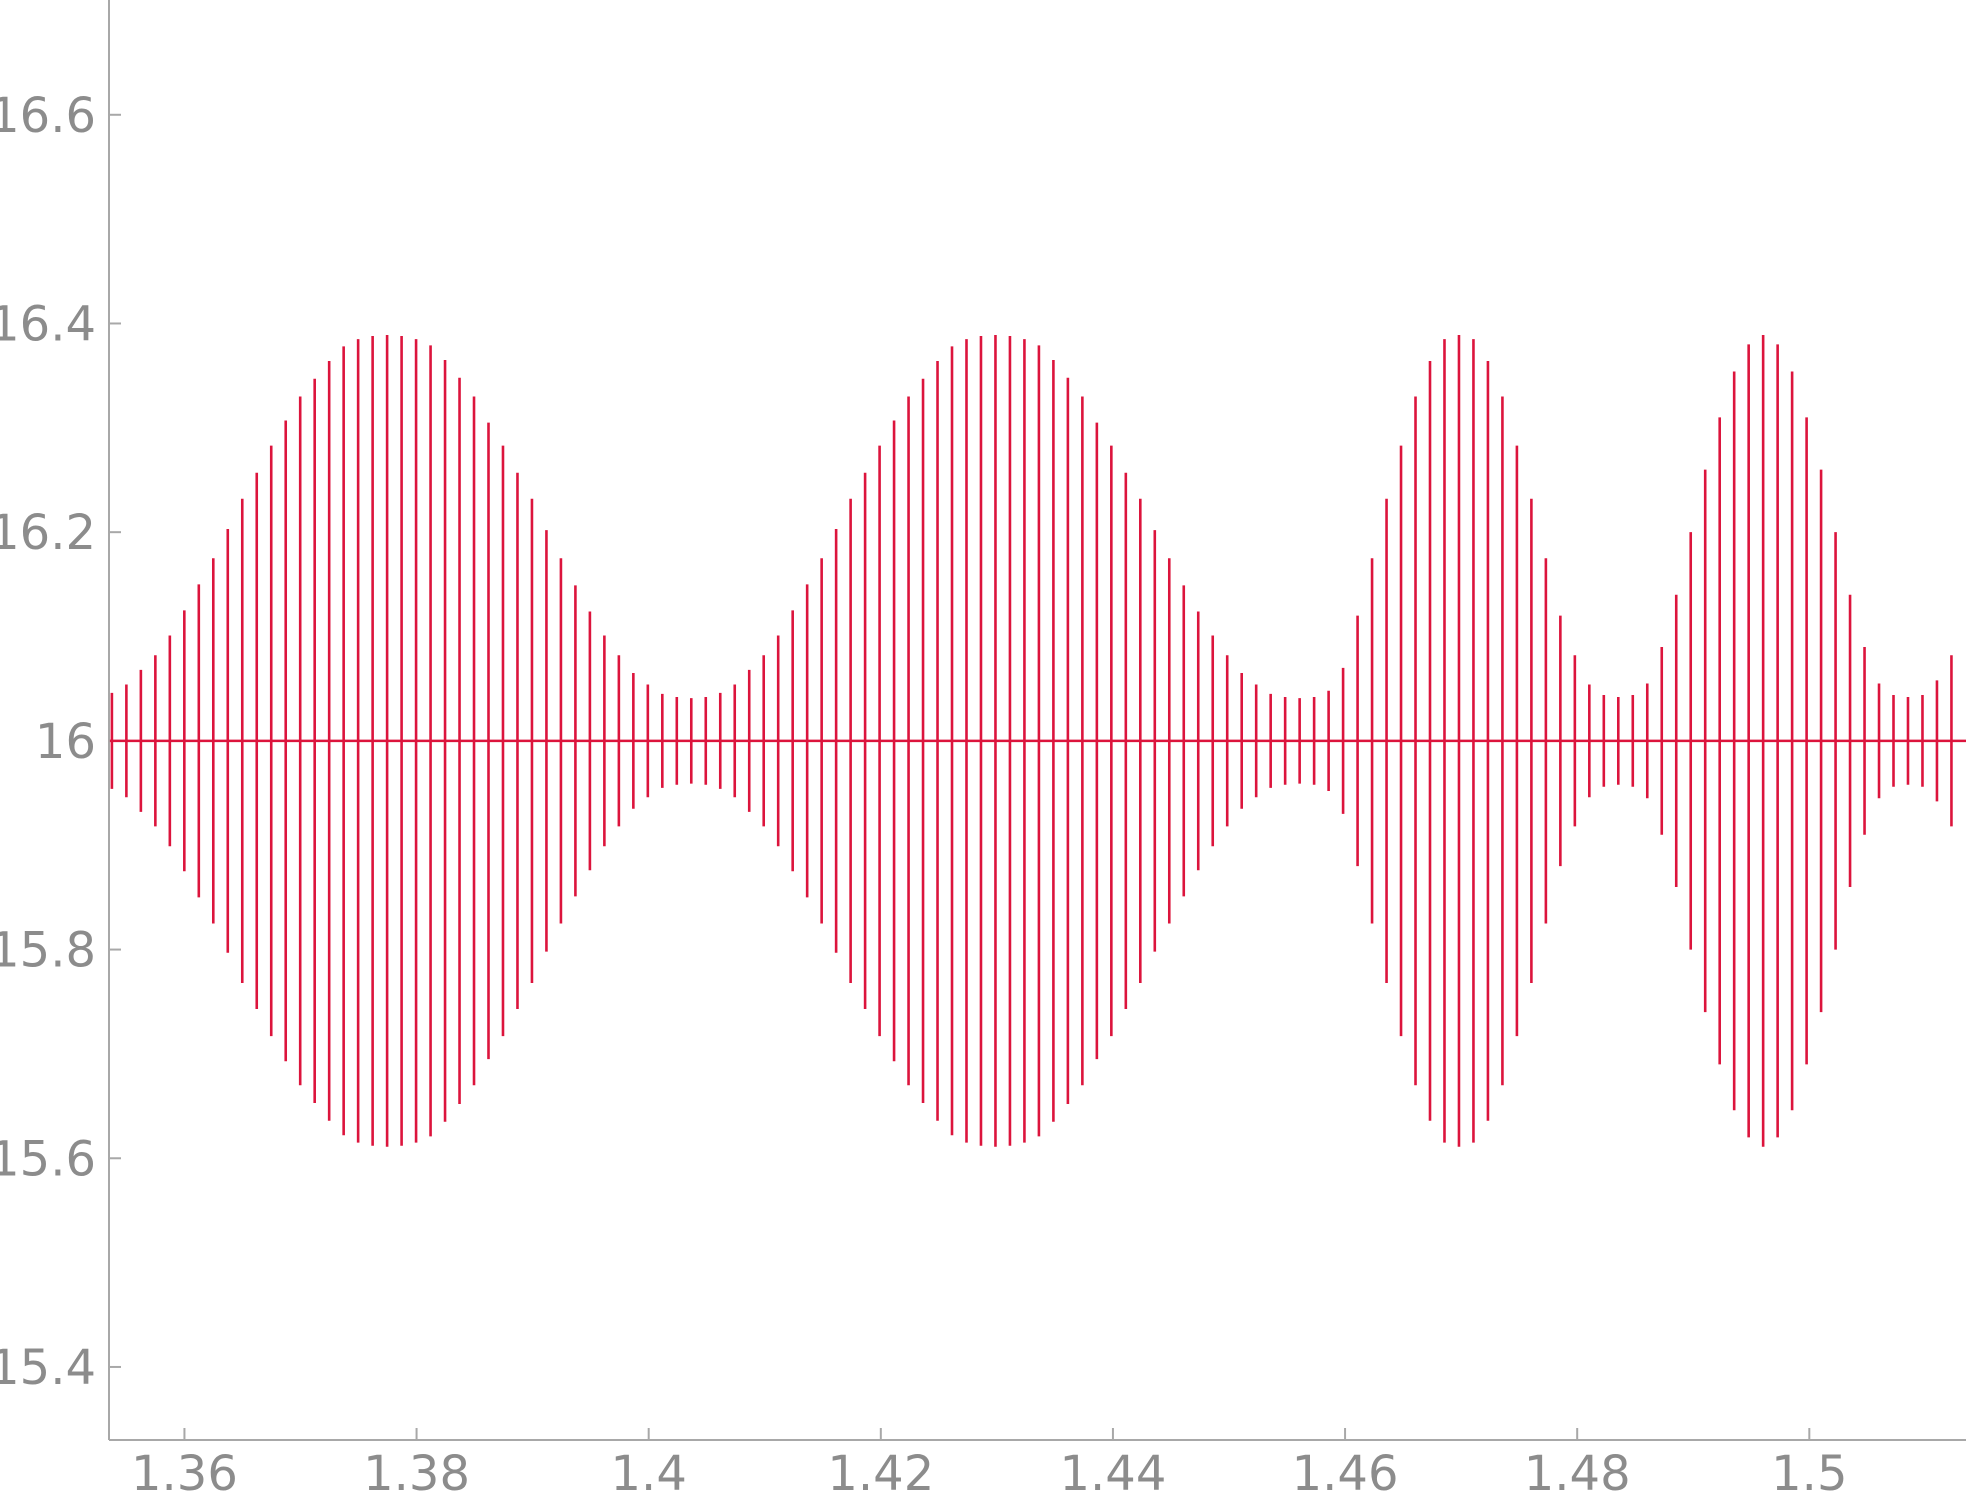  I want to click on x-ticks: 1.36 1.38 1.4 1.42 1.44 1.46 1.48 1.5, so click(989, 1460).